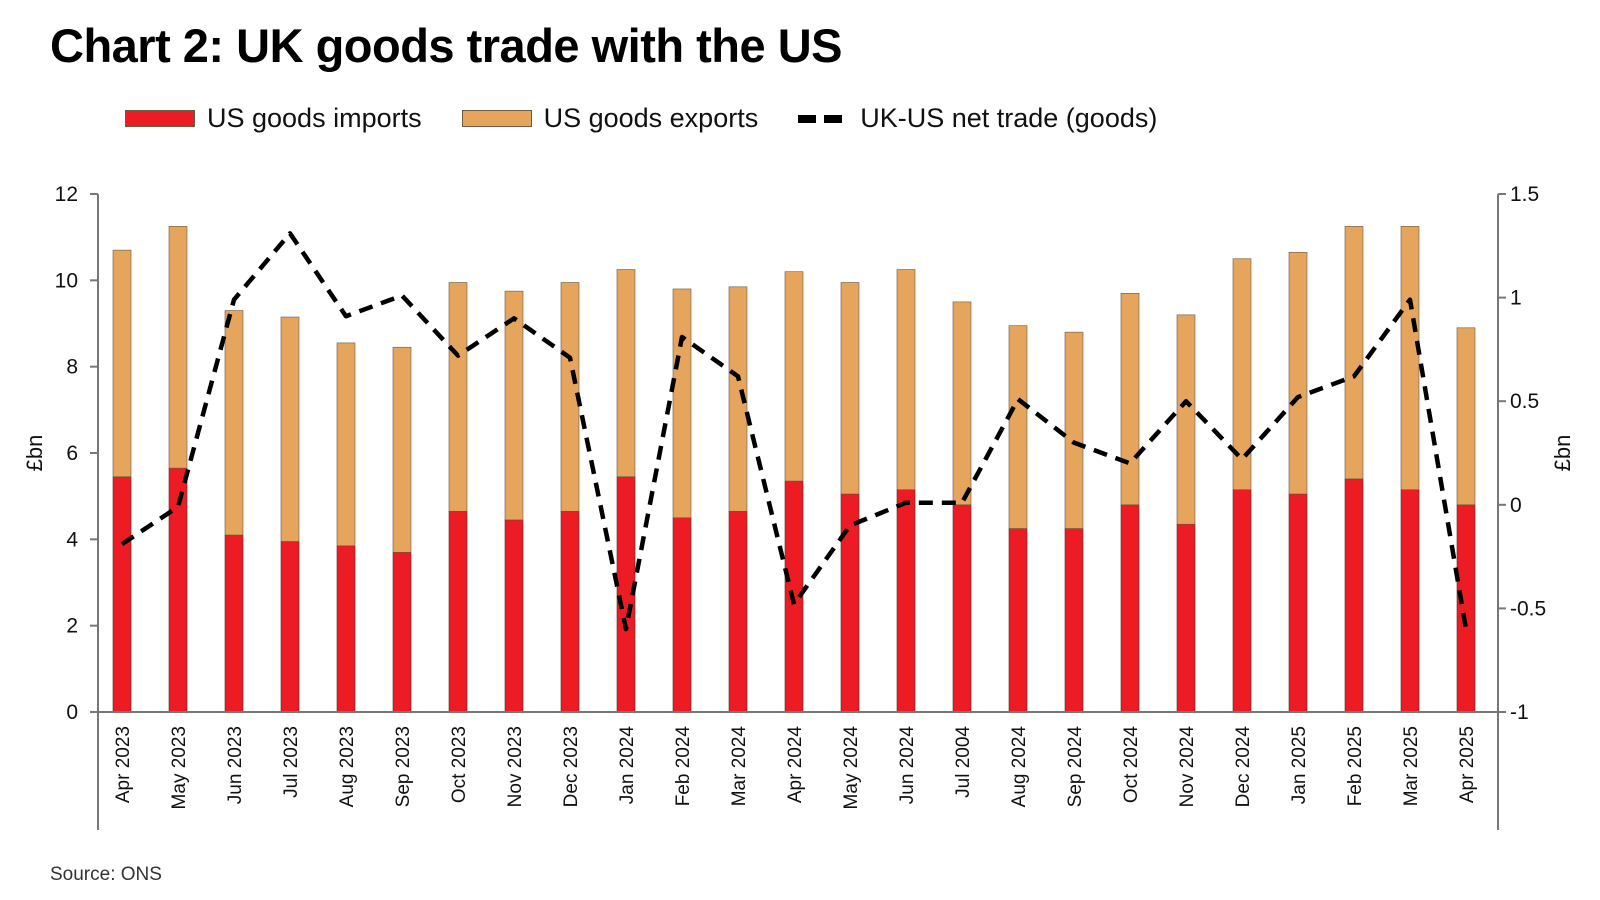  Describe the element at coordinates (72, 626) in the screenshot. I see `y-tick-label-left: 2` at that location.